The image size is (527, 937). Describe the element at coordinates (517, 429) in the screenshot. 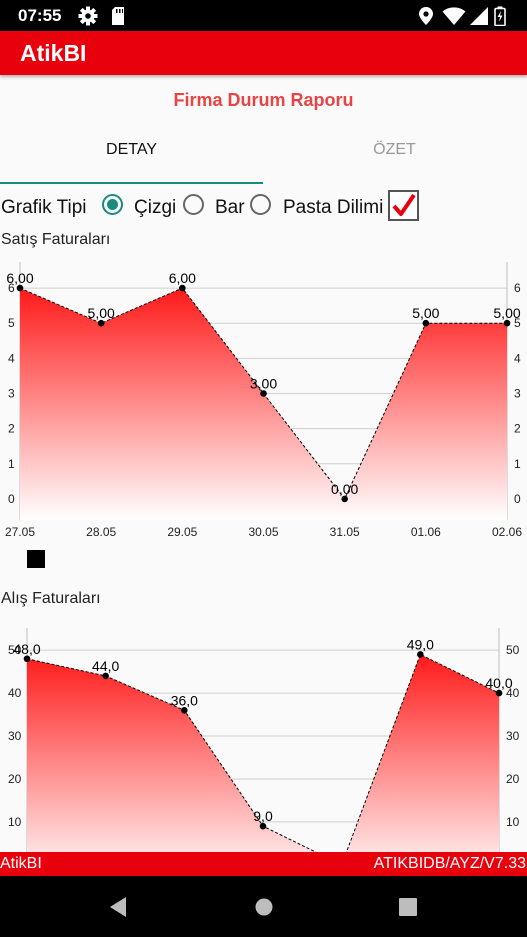

I see `y-tick-label-right: 2` at that location.